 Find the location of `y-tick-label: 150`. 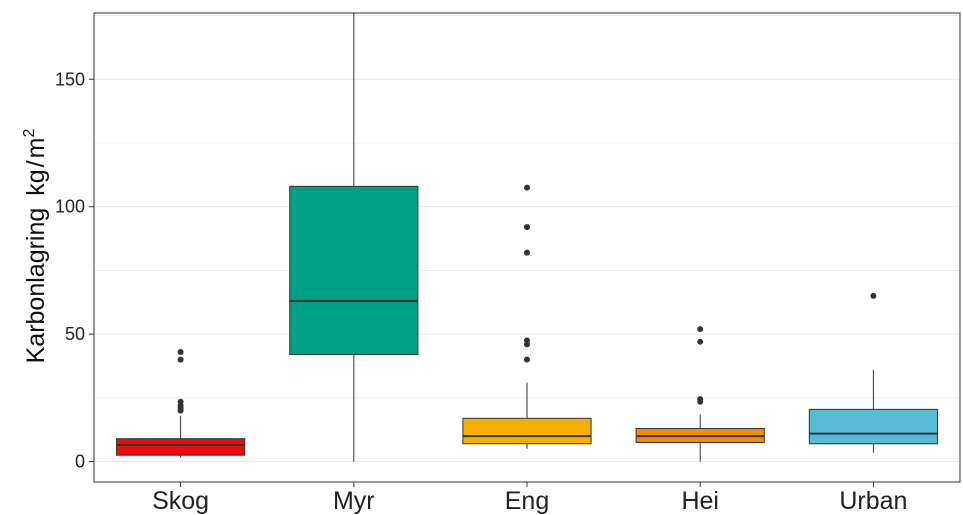

y-tick-label: 150 is located at coordinates (70, 79).